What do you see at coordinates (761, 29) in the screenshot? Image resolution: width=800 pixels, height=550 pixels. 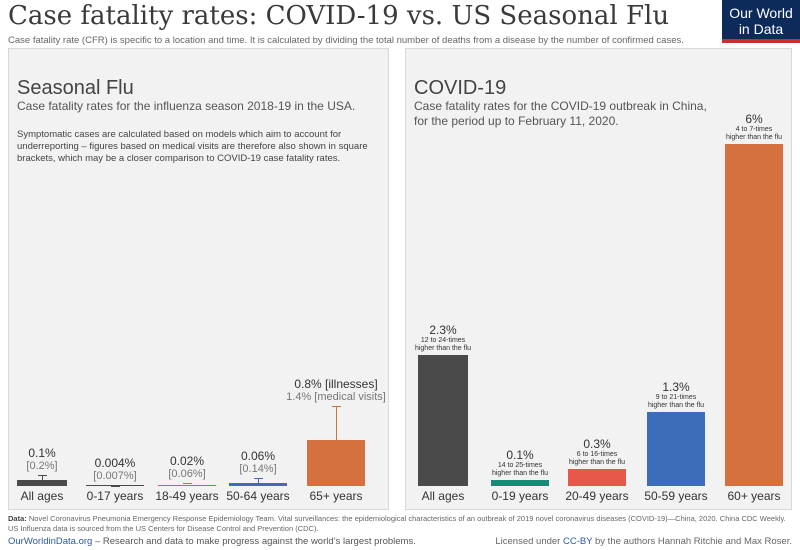 I see `logo-line-2: in Data` at bounding box center [761, 29].